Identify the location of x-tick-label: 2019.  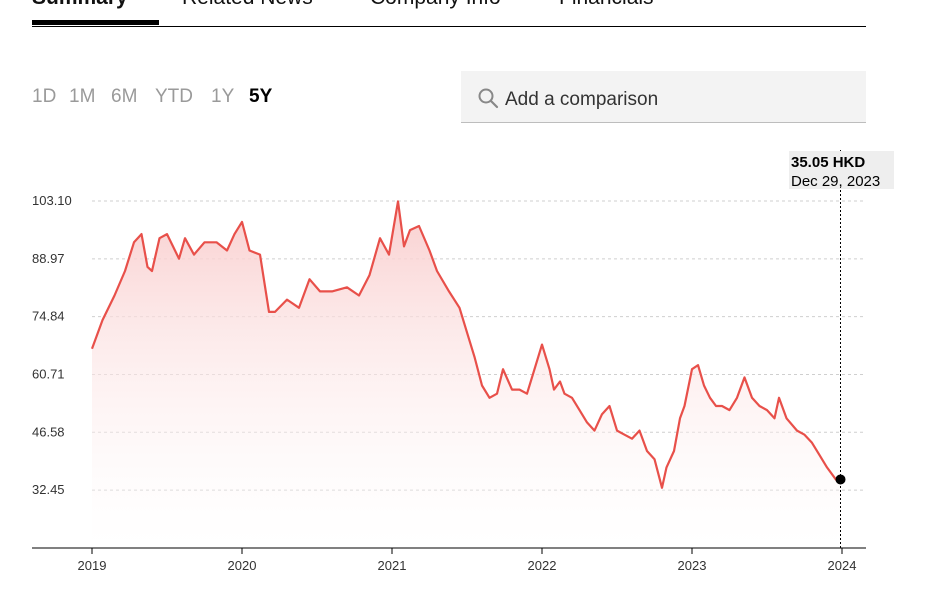
(92, 565).